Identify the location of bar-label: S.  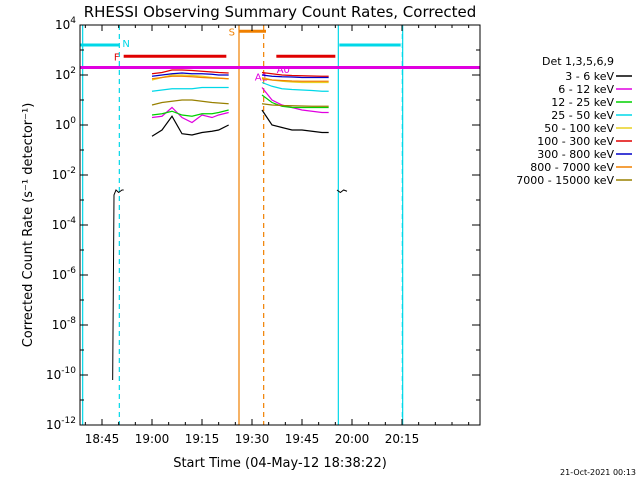
(232, 32).